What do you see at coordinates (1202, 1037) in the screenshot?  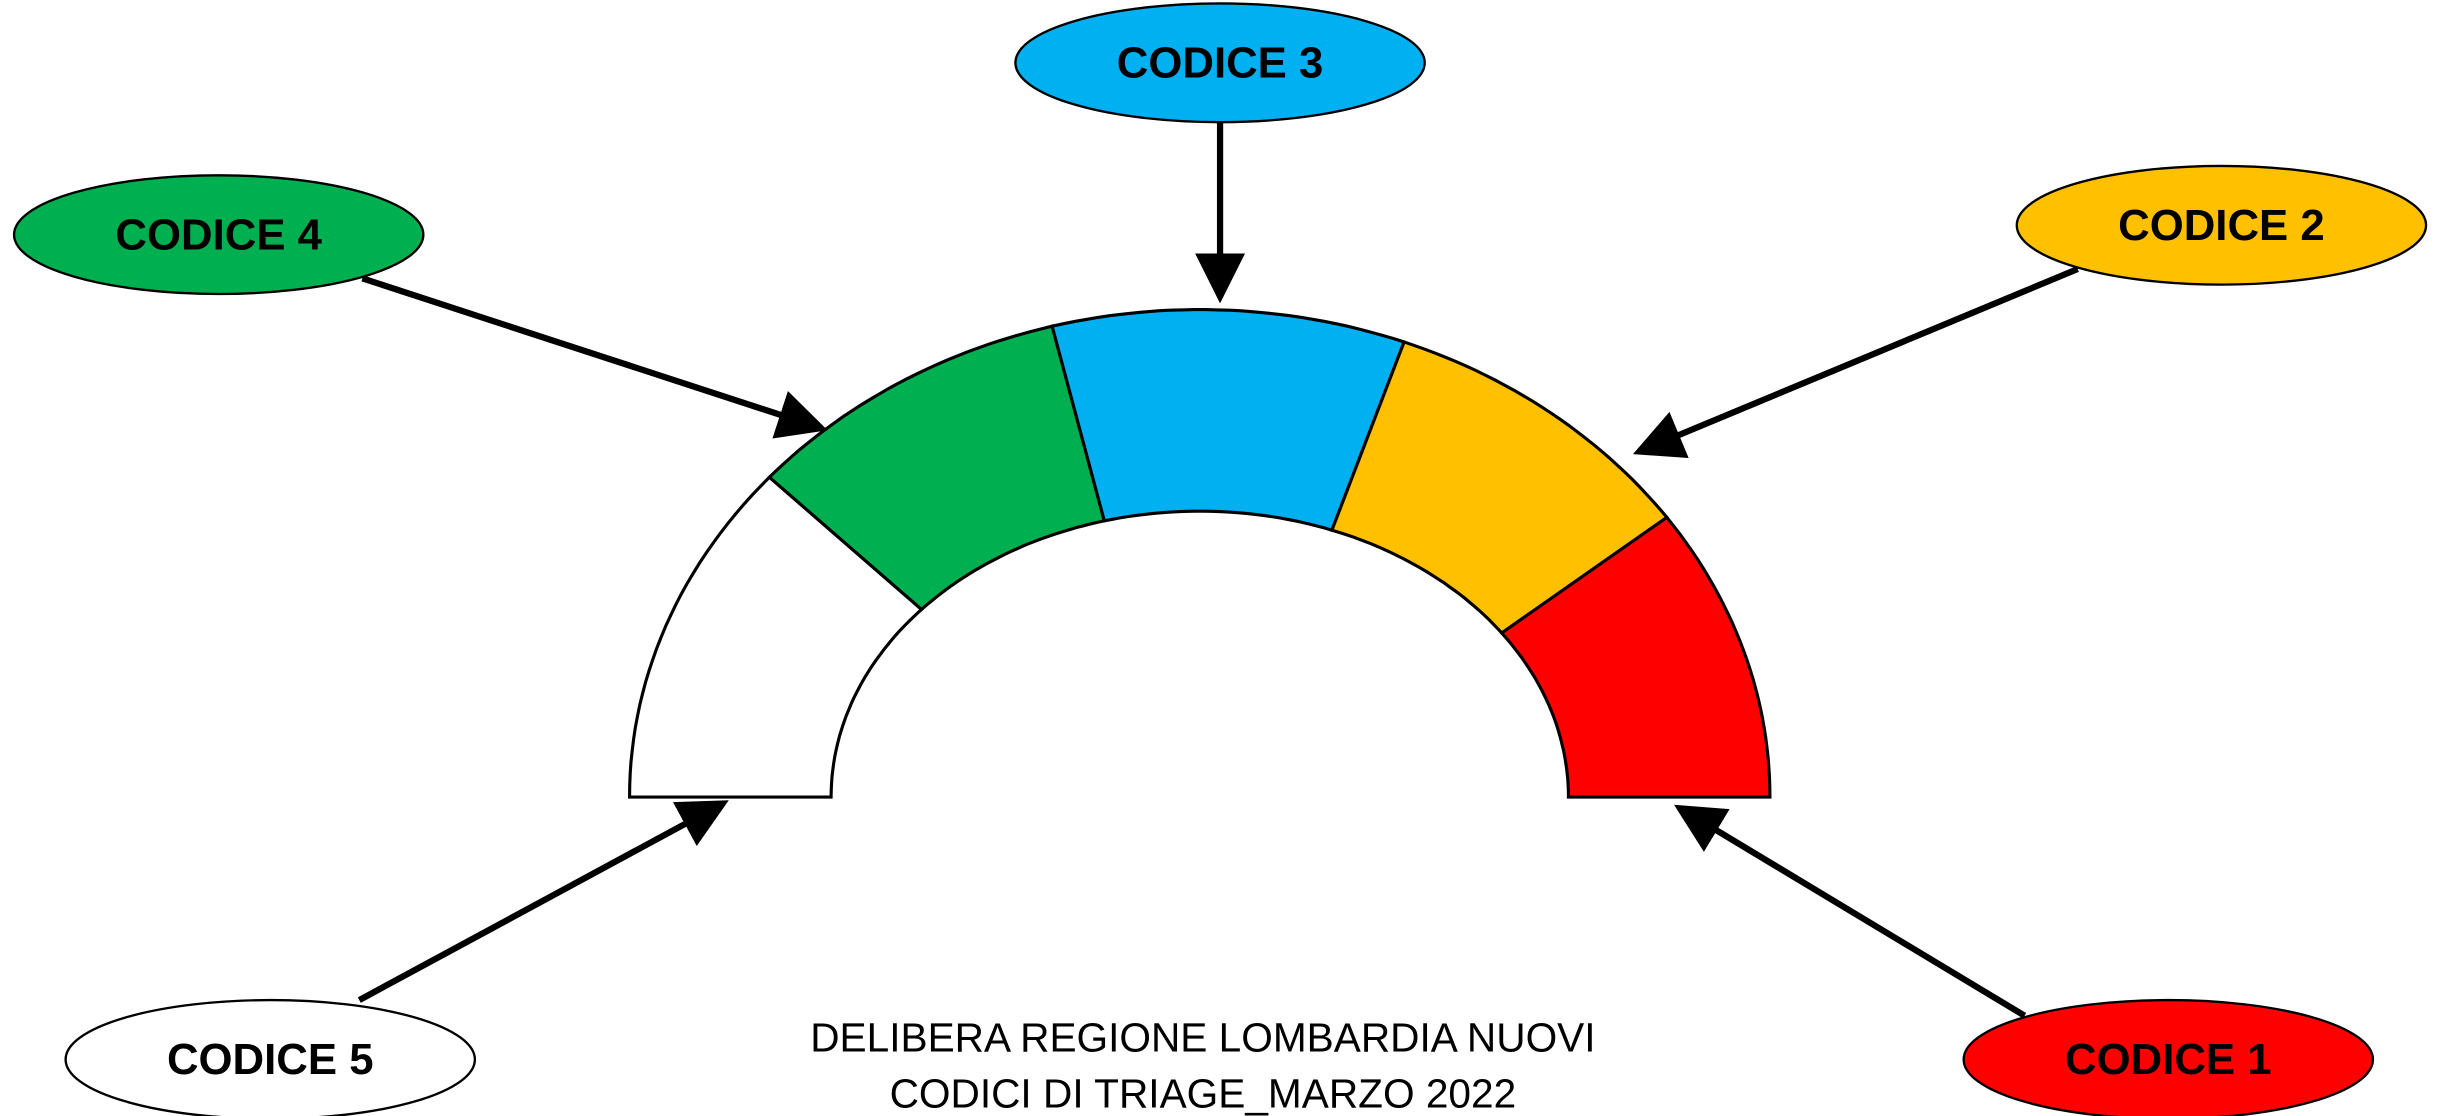 I see `caption-line: DELIBERA REGIONE LOMBARDIA NUOVI` at bounding box center [1202, 1037].